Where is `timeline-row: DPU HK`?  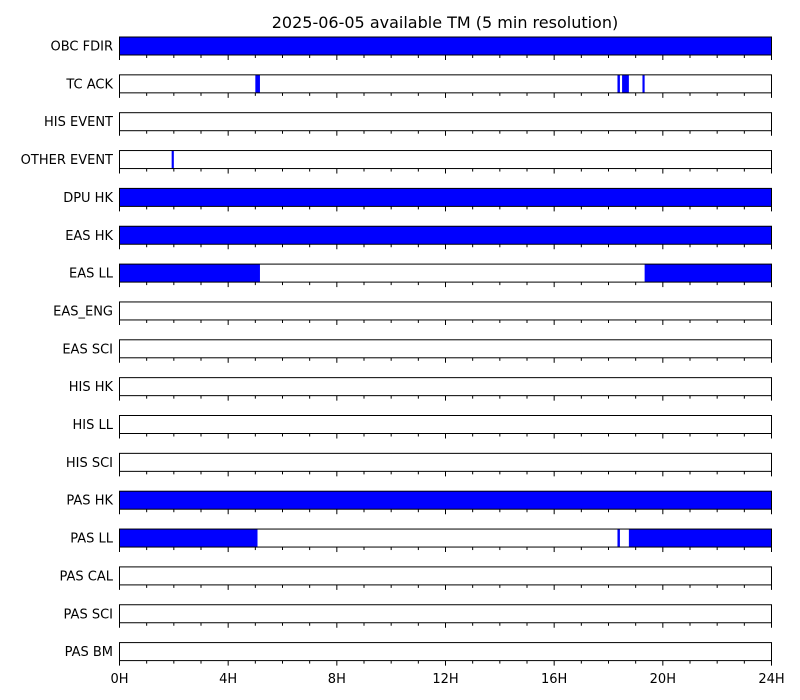
timeline-row: DPU HK is located at coordinates (417, 199).